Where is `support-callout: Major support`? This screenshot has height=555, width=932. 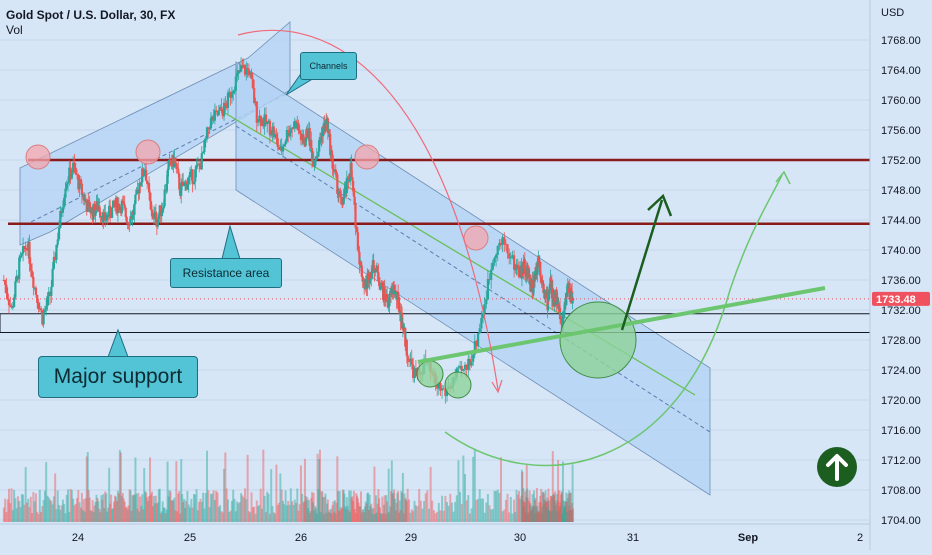
support-callout: Major support is located at coordinates (118, 377).